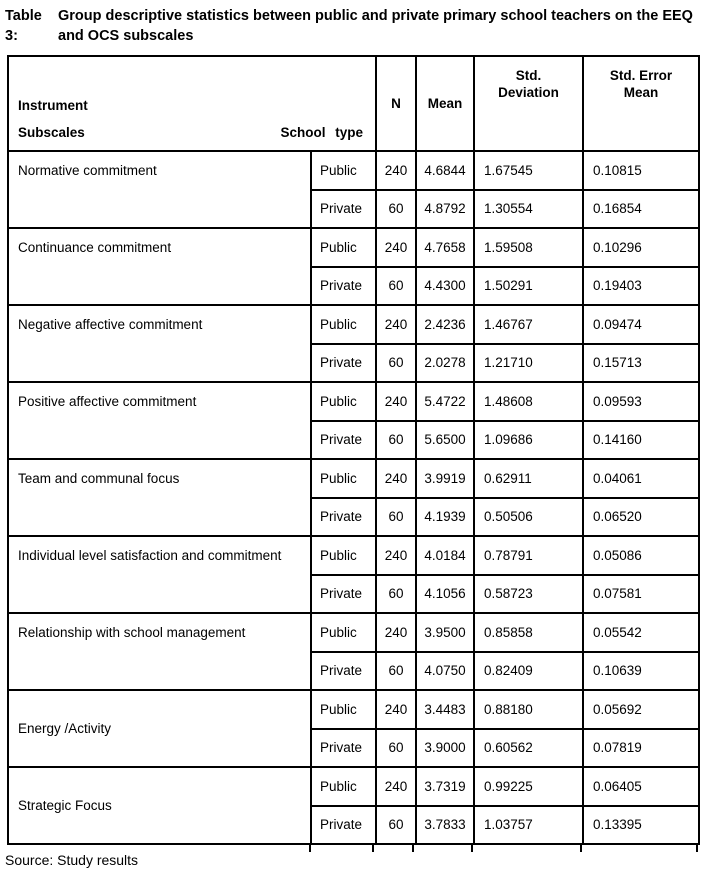  What do you see at coordinates (641, 103) in the screenshot?
I see `header-std-error-mean: Std. Error Mean` at bounding box center [641, 103].